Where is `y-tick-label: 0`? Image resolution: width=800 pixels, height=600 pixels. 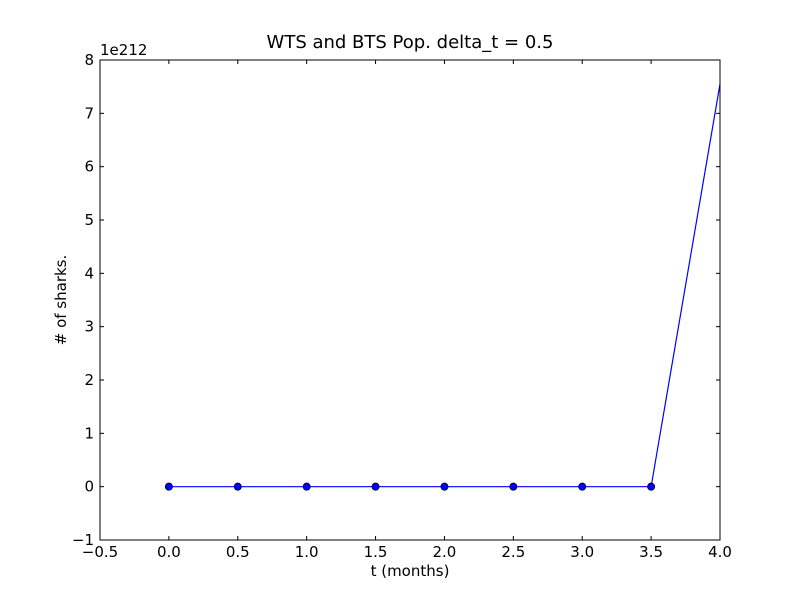 y-tick-label: 0 is located at coordinates (89, 487).